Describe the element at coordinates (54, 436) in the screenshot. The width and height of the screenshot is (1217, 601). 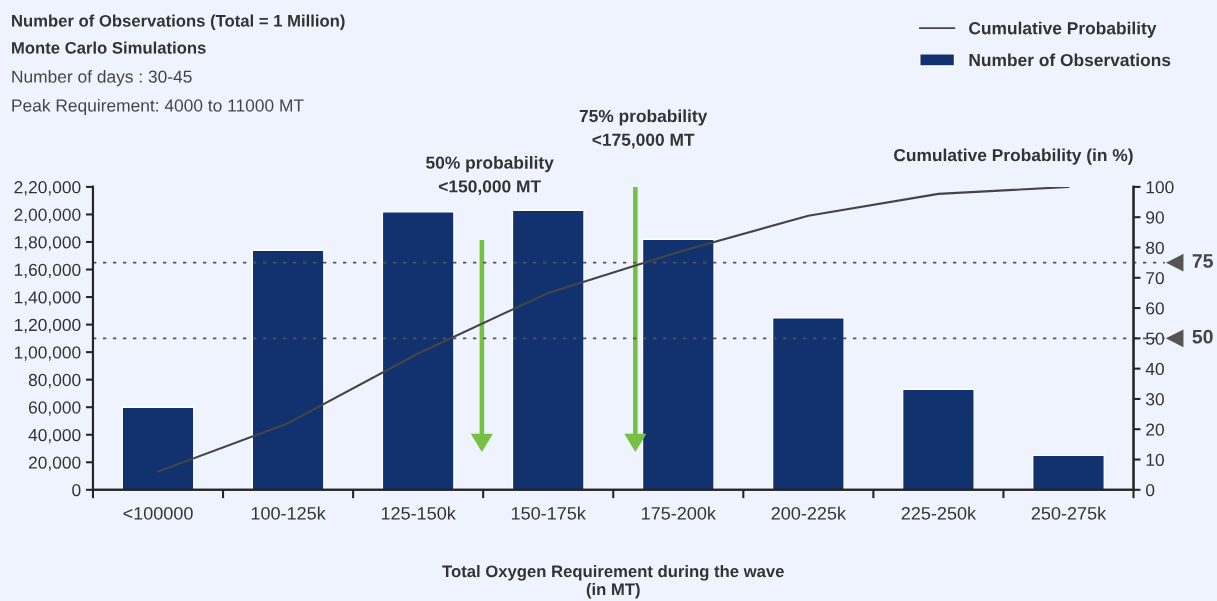
I see `y-tick-label: 40,000` at that location.